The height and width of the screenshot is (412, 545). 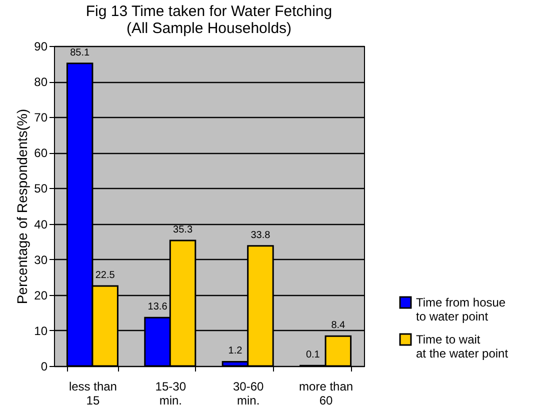 I want to click on data-label: 8.4, so click(x=338, y=326).